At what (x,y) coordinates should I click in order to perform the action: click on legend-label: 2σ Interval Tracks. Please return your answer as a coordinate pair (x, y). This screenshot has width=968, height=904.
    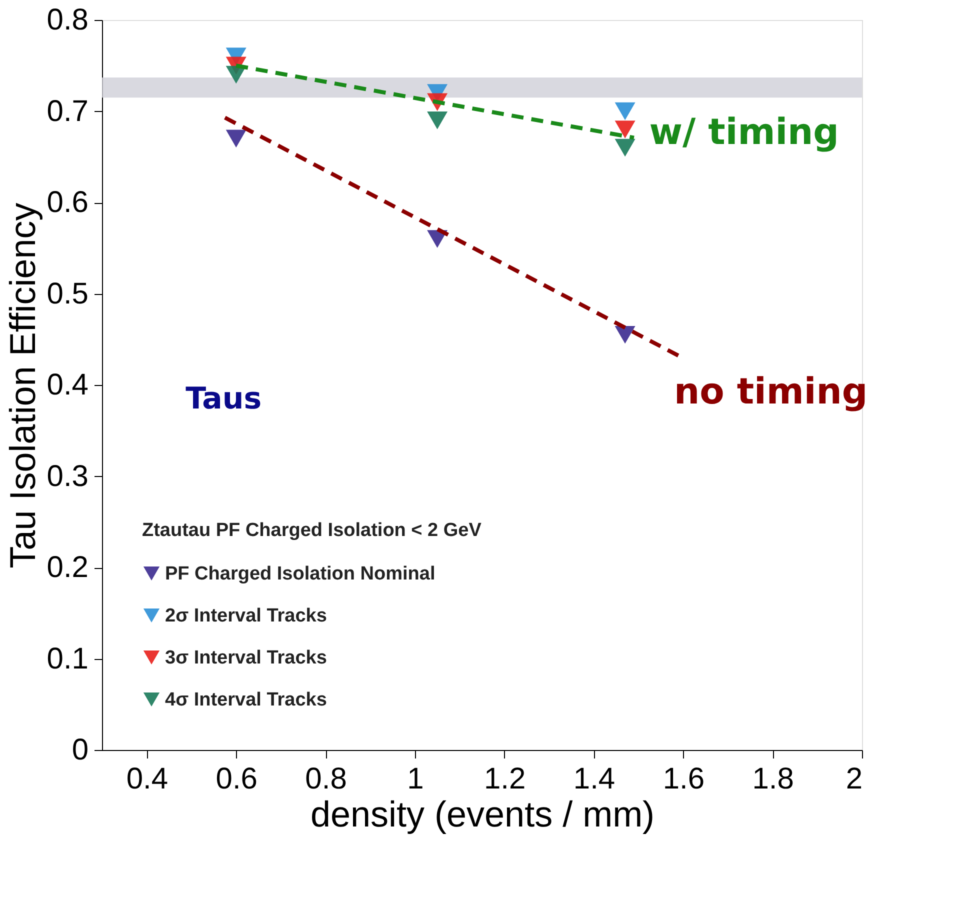
    Looking at the image, I should click on (246, 616).